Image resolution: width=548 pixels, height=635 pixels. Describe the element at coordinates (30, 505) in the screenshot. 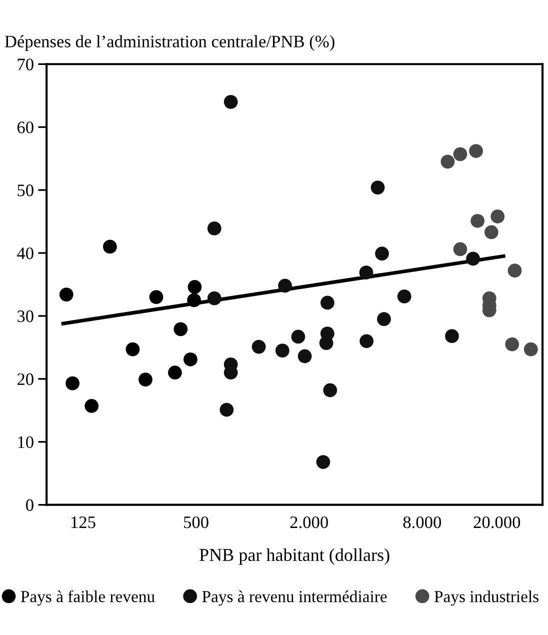

I see `y-tick-label: 0` at that location.